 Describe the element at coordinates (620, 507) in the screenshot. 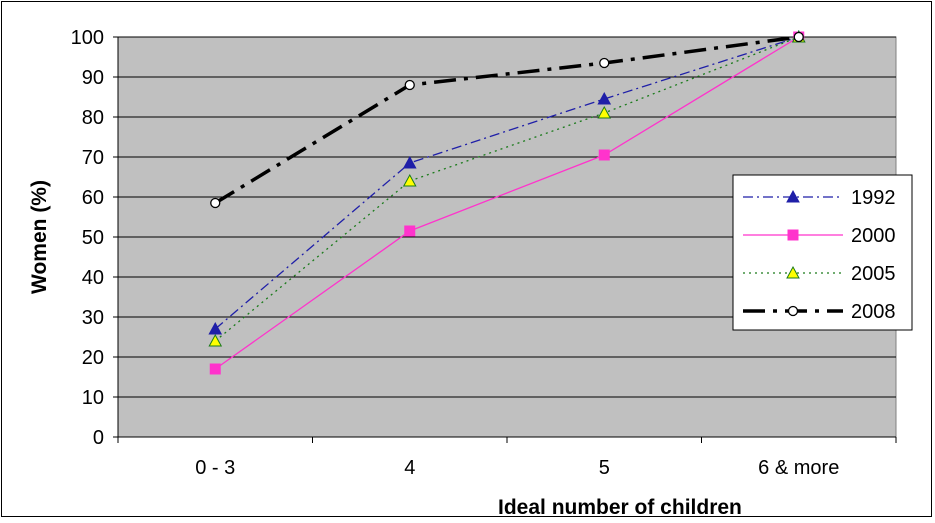

I see `x-axis-label: Ideal number of children` at that location.